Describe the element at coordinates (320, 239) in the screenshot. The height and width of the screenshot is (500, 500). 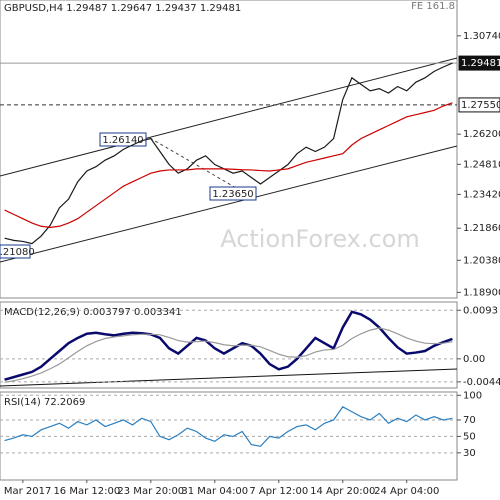
I see `watermark: ActionForex.com` at that location.